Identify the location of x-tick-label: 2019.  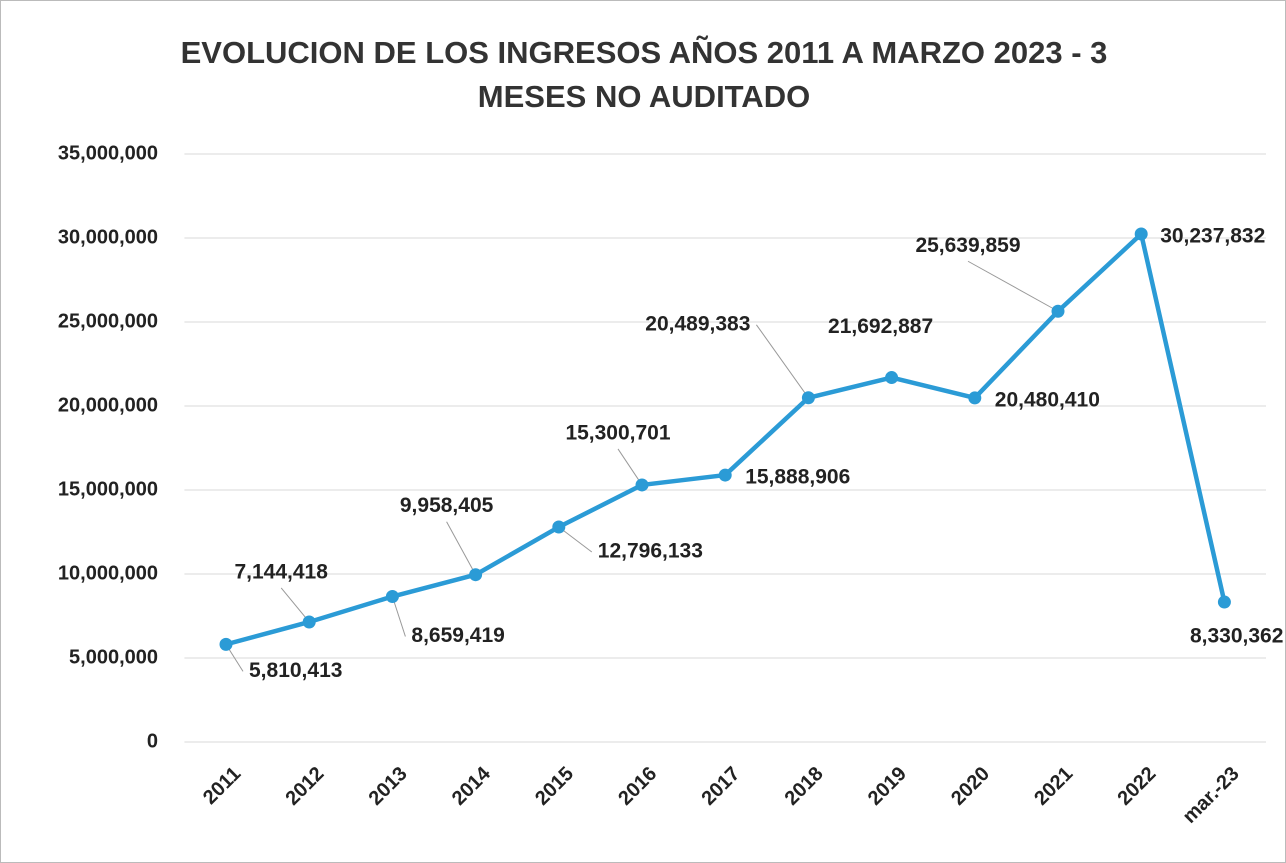
(887, 786).